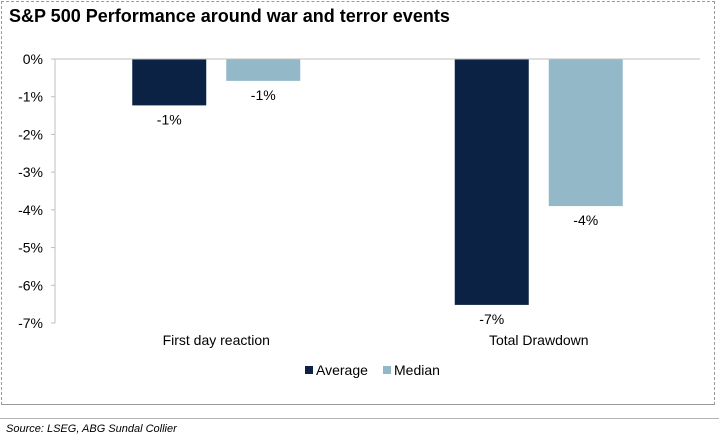  I want to click on x-category-label: First day reaction, so click(216, 340).